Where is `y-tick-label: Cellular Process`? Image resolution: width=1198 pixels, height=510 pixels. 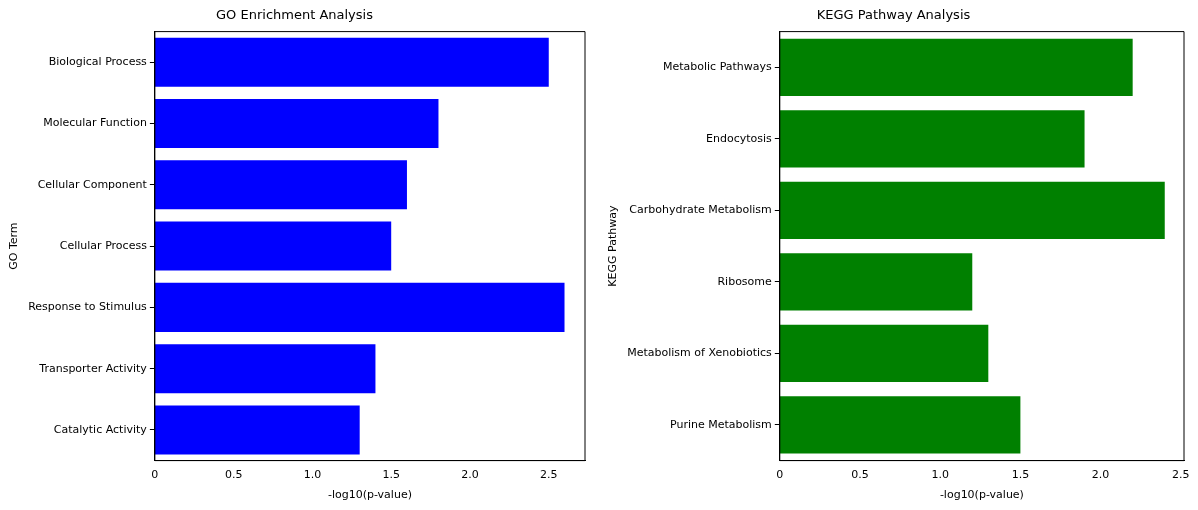
y-tick-label: Cellular Process is located at coordinates (103, 245).